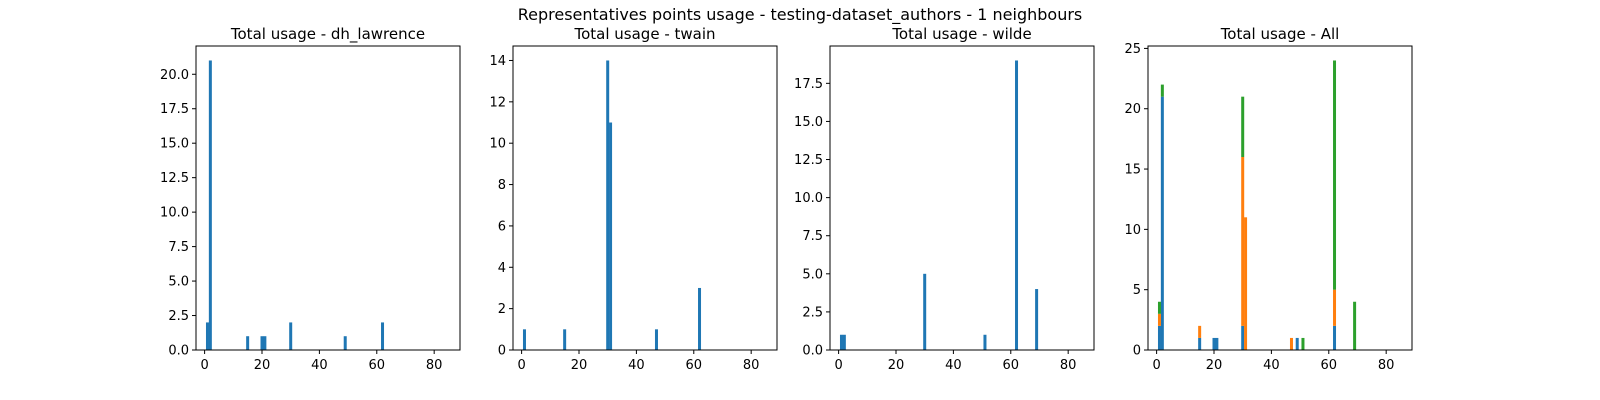 This screenshot has height=400, width=1600. What do you see at coordinates (1243, 126) in the screenshot?
I see `bar-s2-x30` at bounding box center [1243, 126].